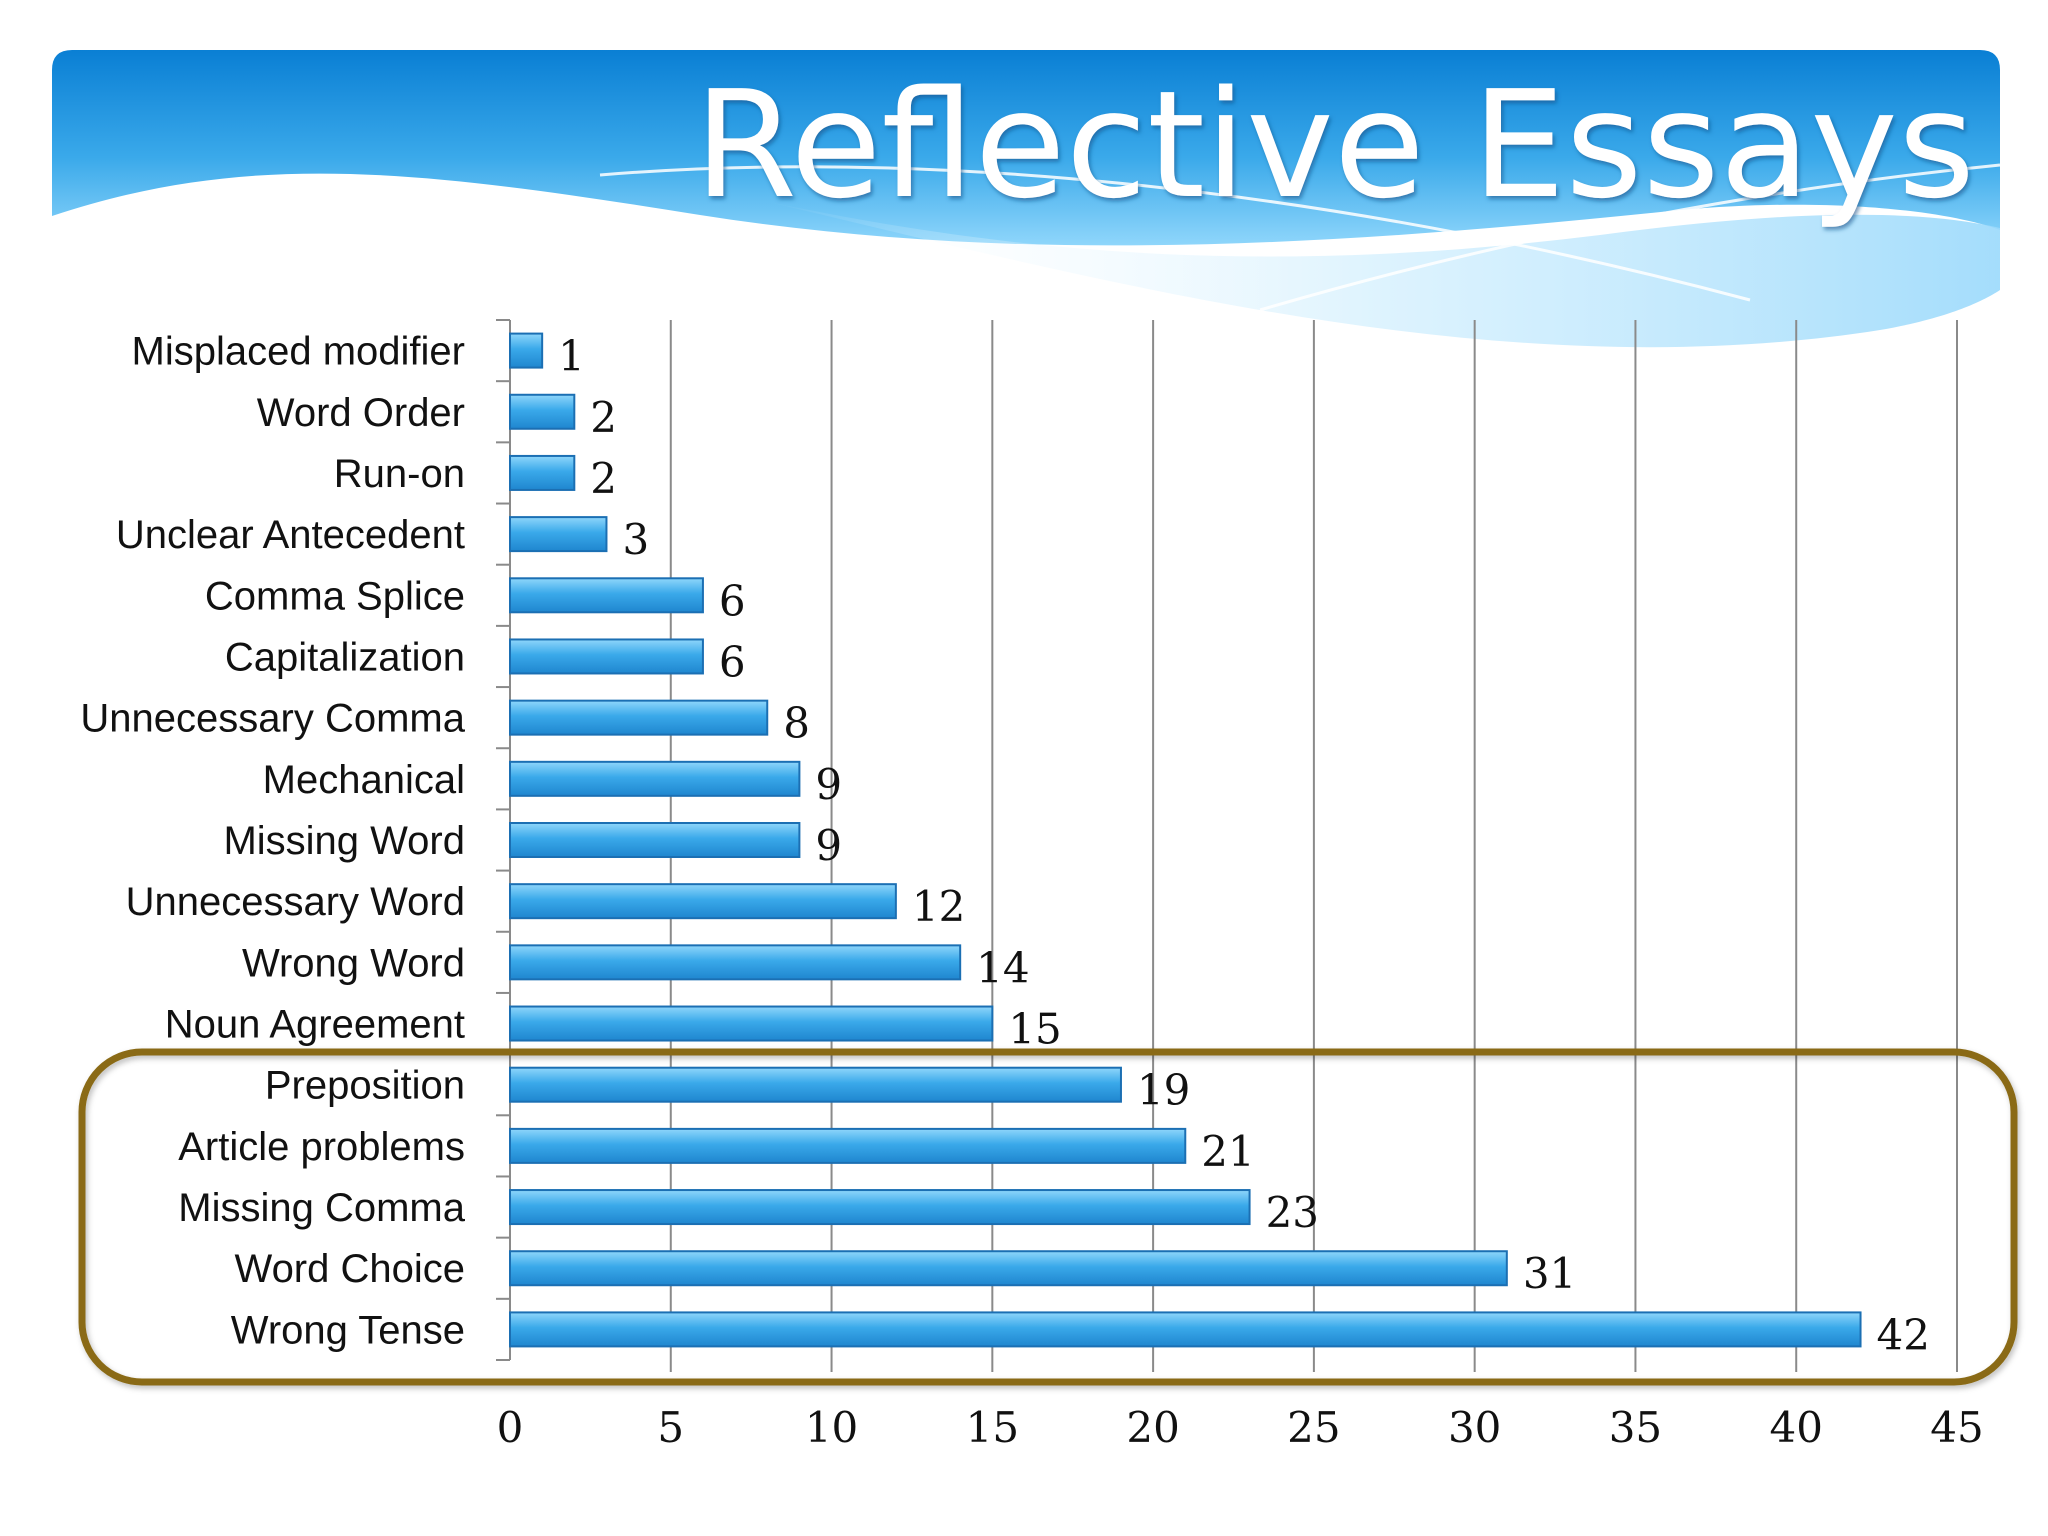  I want to click on value-label: 23, so click(1292, 1212).